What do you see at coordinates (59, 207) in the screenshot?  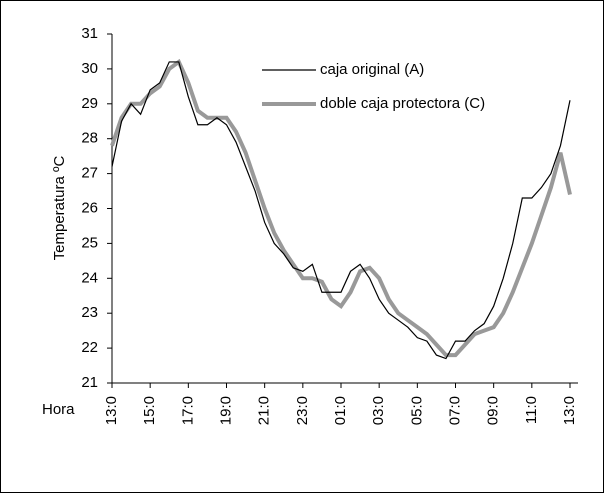 I see `y-axis-label: Temperatura ºC` at bounding box center [59, 207].